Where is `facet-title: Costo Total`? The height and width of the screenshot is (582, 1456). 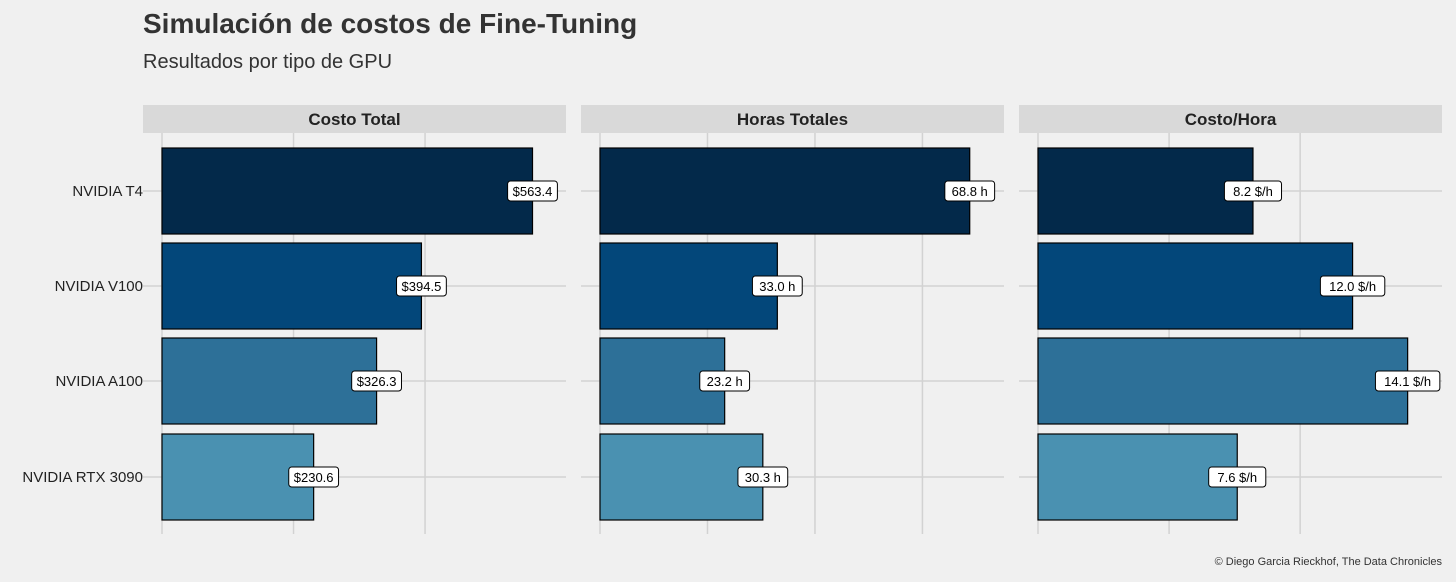 facet-title: Costo Total is located at coordinates (354, 119).